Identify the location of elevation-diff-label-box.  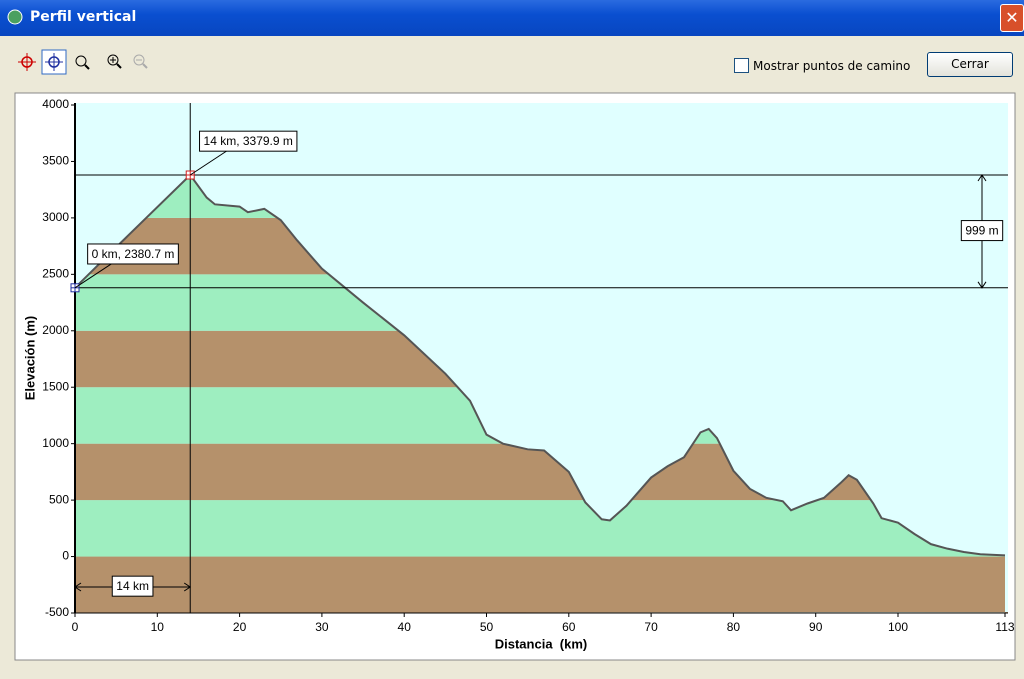
(982, 231).